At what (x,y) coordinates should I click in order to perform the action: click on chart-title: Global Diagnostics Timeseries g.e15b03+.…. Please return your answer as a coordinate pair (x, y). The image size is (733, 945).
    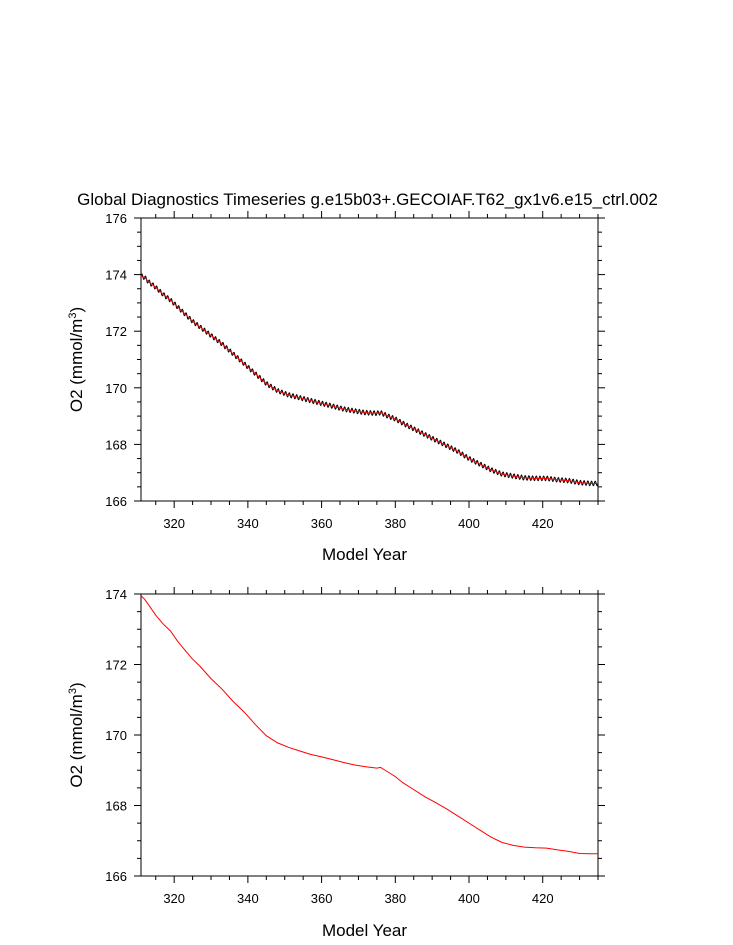
    Looking at the image, I should click on (367, 199).